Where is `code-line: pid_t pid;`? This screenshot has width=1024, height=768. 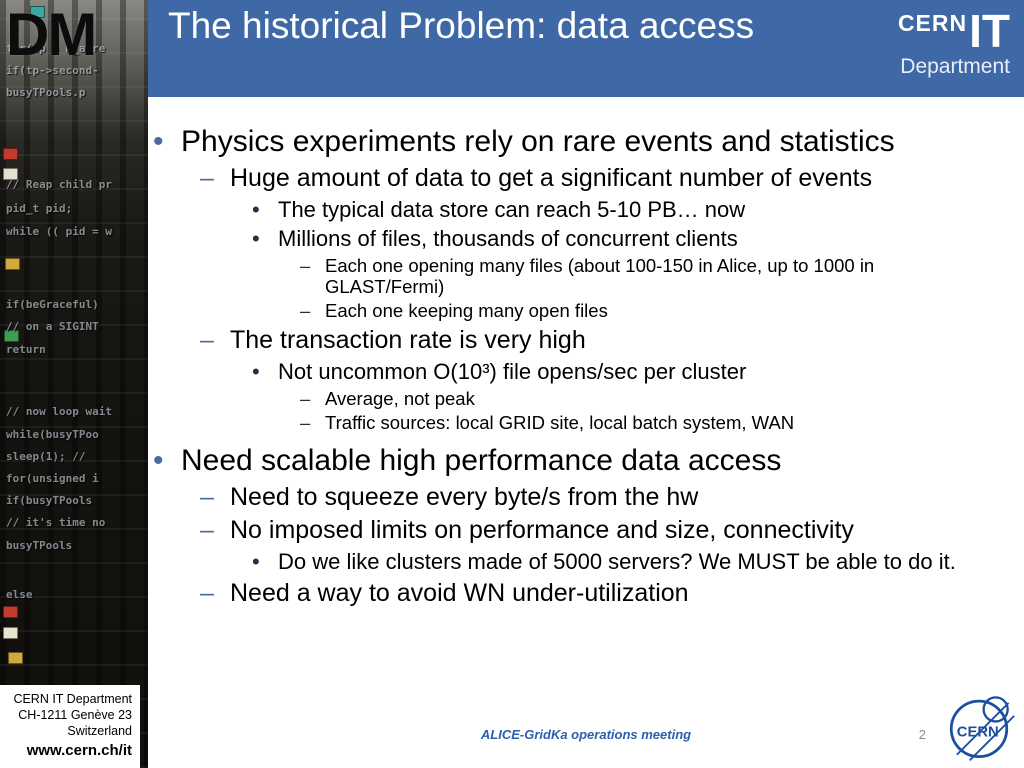
code-line: pid_t pid; is located at coordinates (39, 208).